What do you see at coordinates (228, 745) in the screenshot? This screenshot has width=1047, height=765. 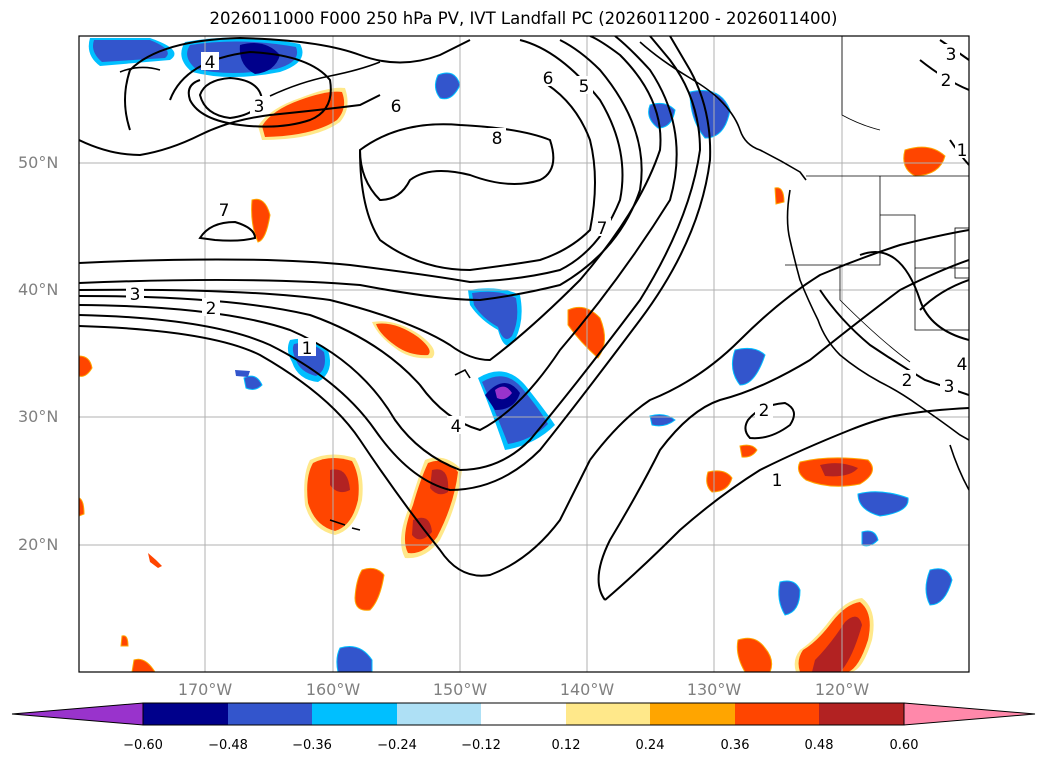 I see `colorbar-tick-label: −0.48` at bounding box center [228, 745].